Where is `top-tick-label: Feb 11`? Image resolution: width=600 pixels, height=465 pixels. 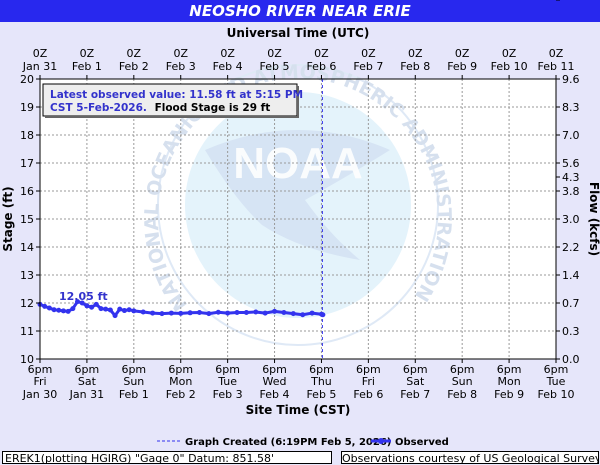
top-tick-label: Feb 11 is located at coordinates (556, 66).